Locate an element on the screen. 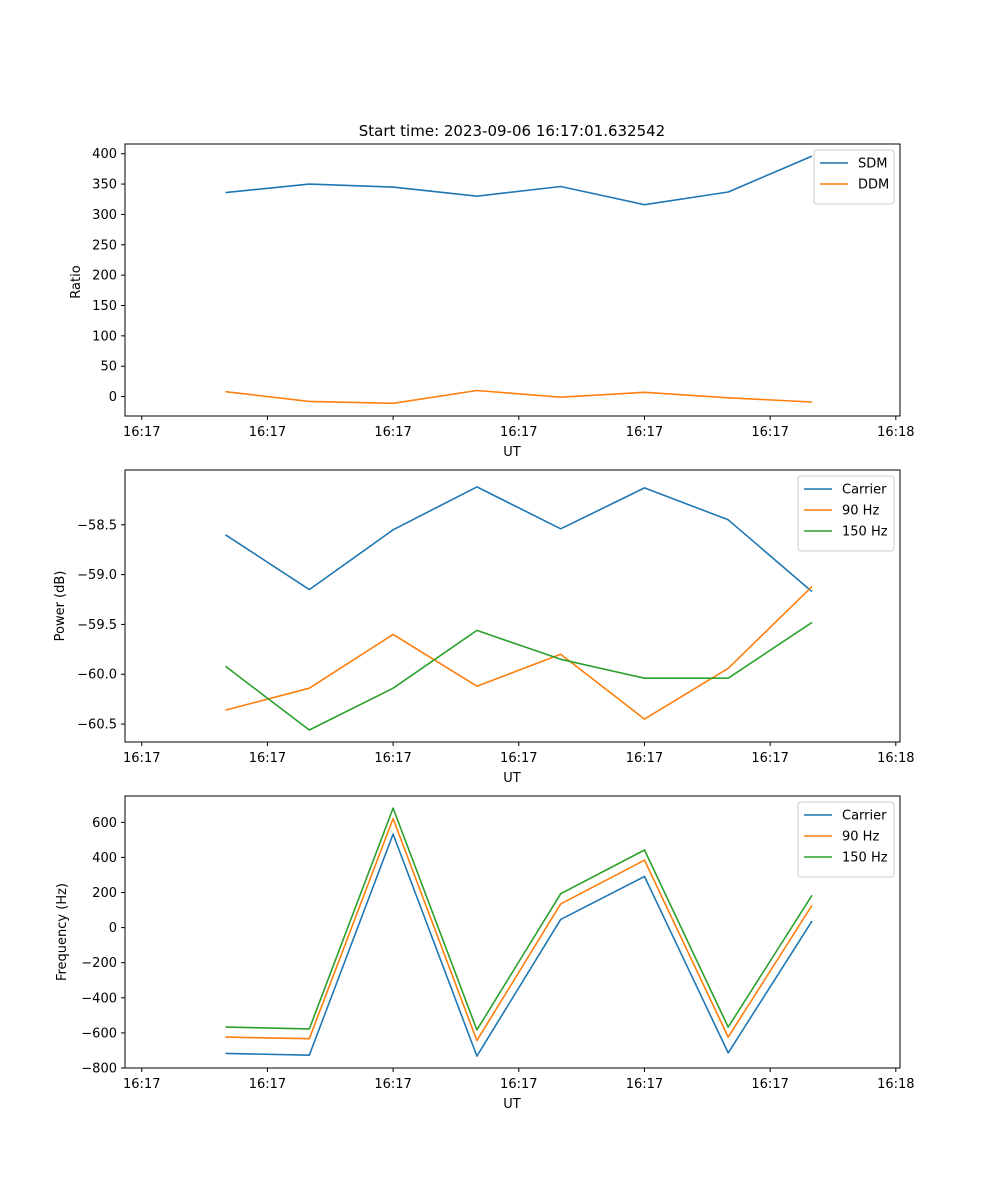 This screenshot has width=1000, height=1200. power-y-tick-label: −58.5 is located at coordinates (97, 525).